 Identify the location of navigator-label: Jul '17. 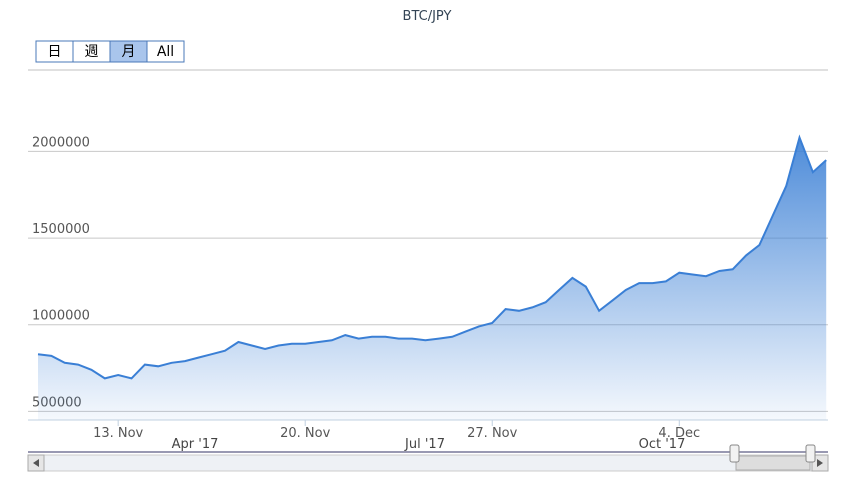
(424, 444).